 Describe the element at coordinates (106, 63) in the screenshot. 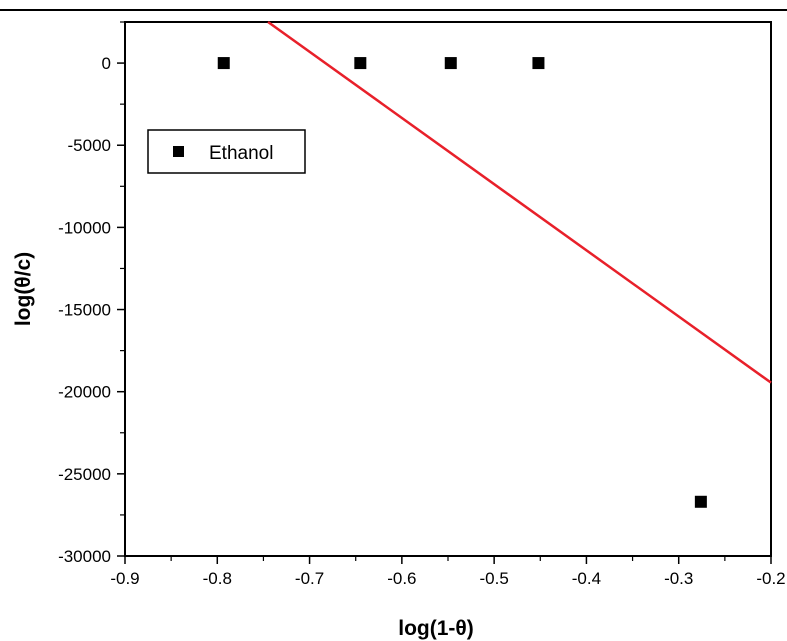

I see `y-tick-label: 0` at that location.